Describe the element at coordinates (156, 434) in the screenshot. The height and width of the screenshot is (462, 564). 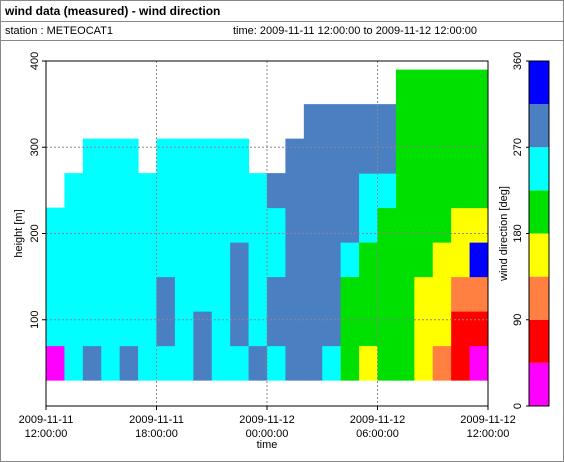
I see `x-tick-label-line: 18:00:00` at that location.